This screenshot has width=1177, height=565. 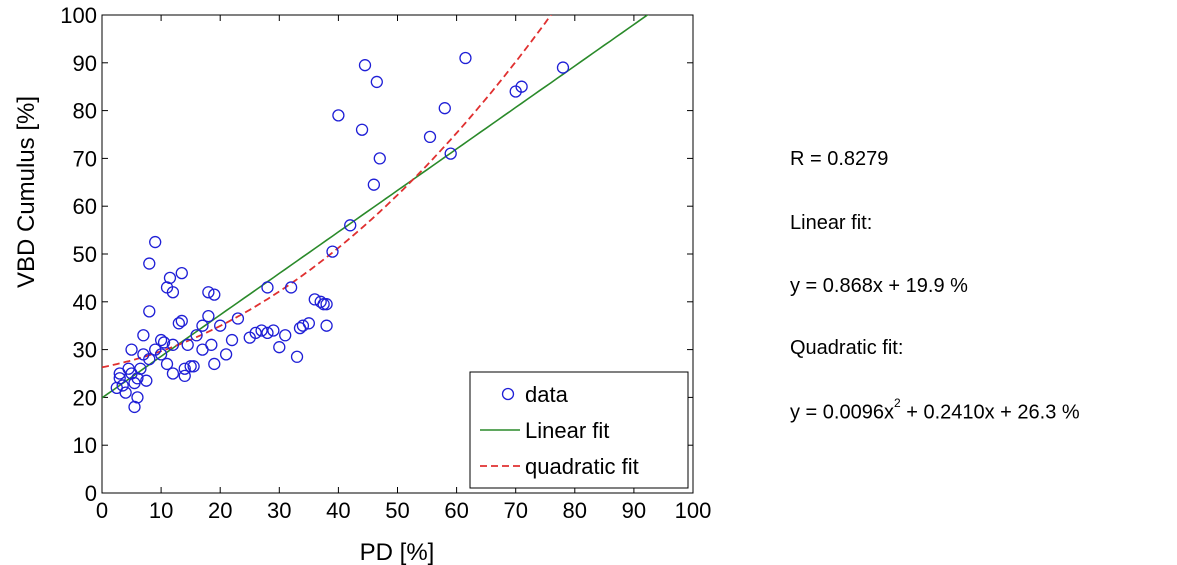 I want to click on y-tick-label: 10, so click(x=85, y=445).